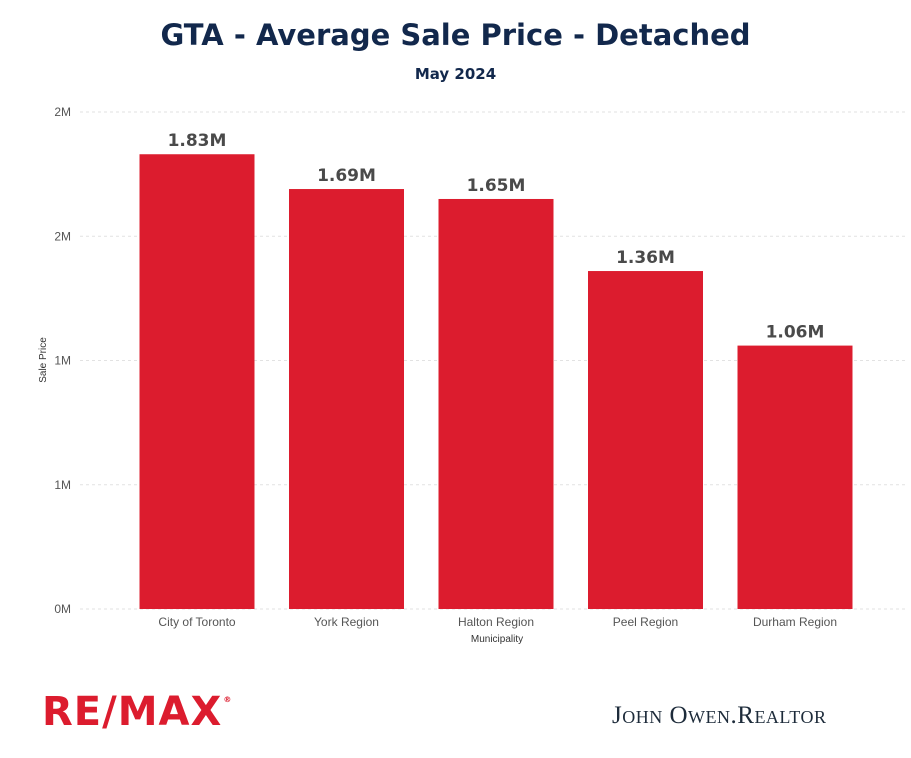 This screenshot has width=911, height=758. Describe the element at coordinates (197, 141) in the screenshot. I see `data-label: 1.83M` at that location.